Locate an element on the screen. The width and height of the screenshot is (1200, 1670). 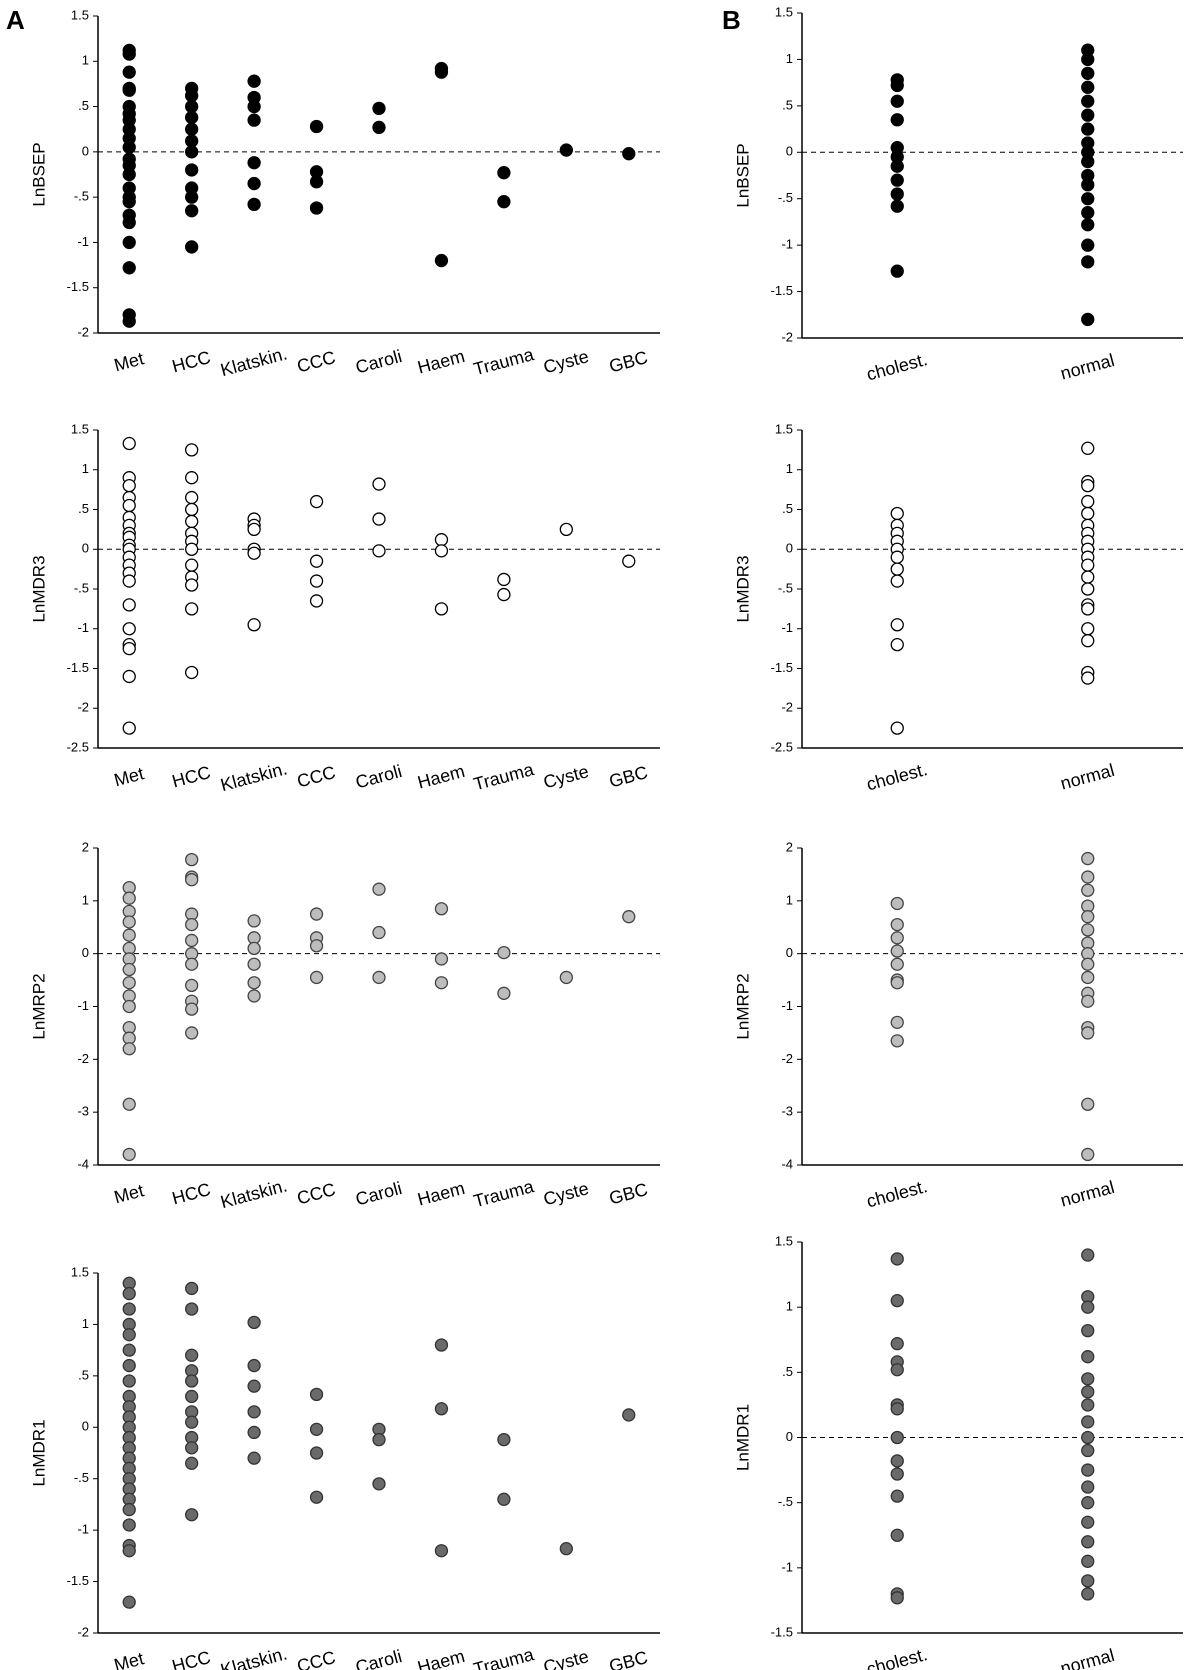
x-tick-label: Klatskin. is located at coordinates (253, 1656).